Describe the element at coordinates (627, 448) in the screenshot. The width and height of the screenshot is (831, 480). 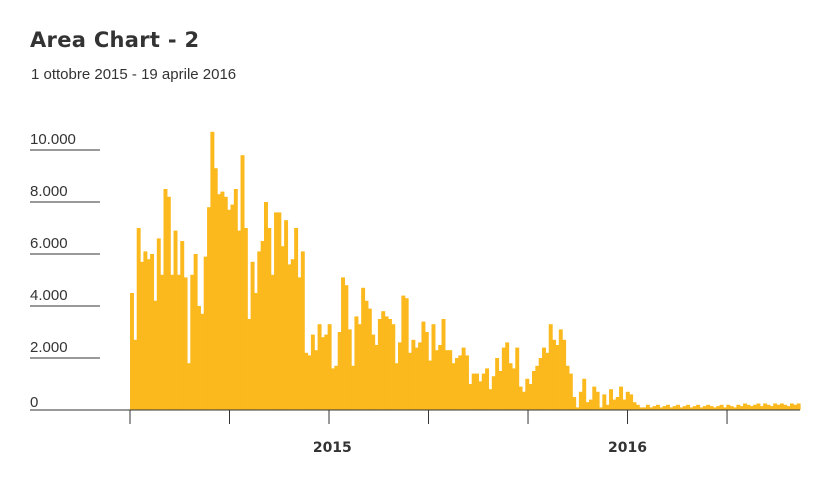
I see `x-tick-label: 2016` at that location.